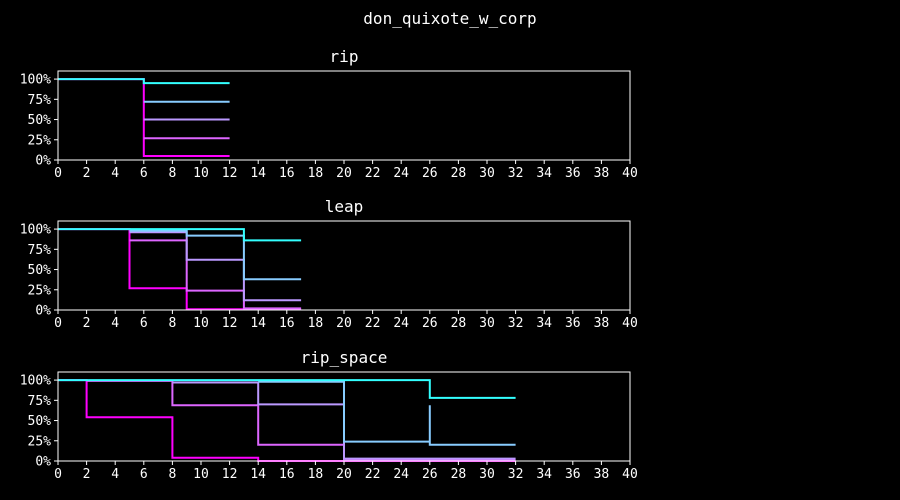  I want to click on plot-frame, so click(344, 265).